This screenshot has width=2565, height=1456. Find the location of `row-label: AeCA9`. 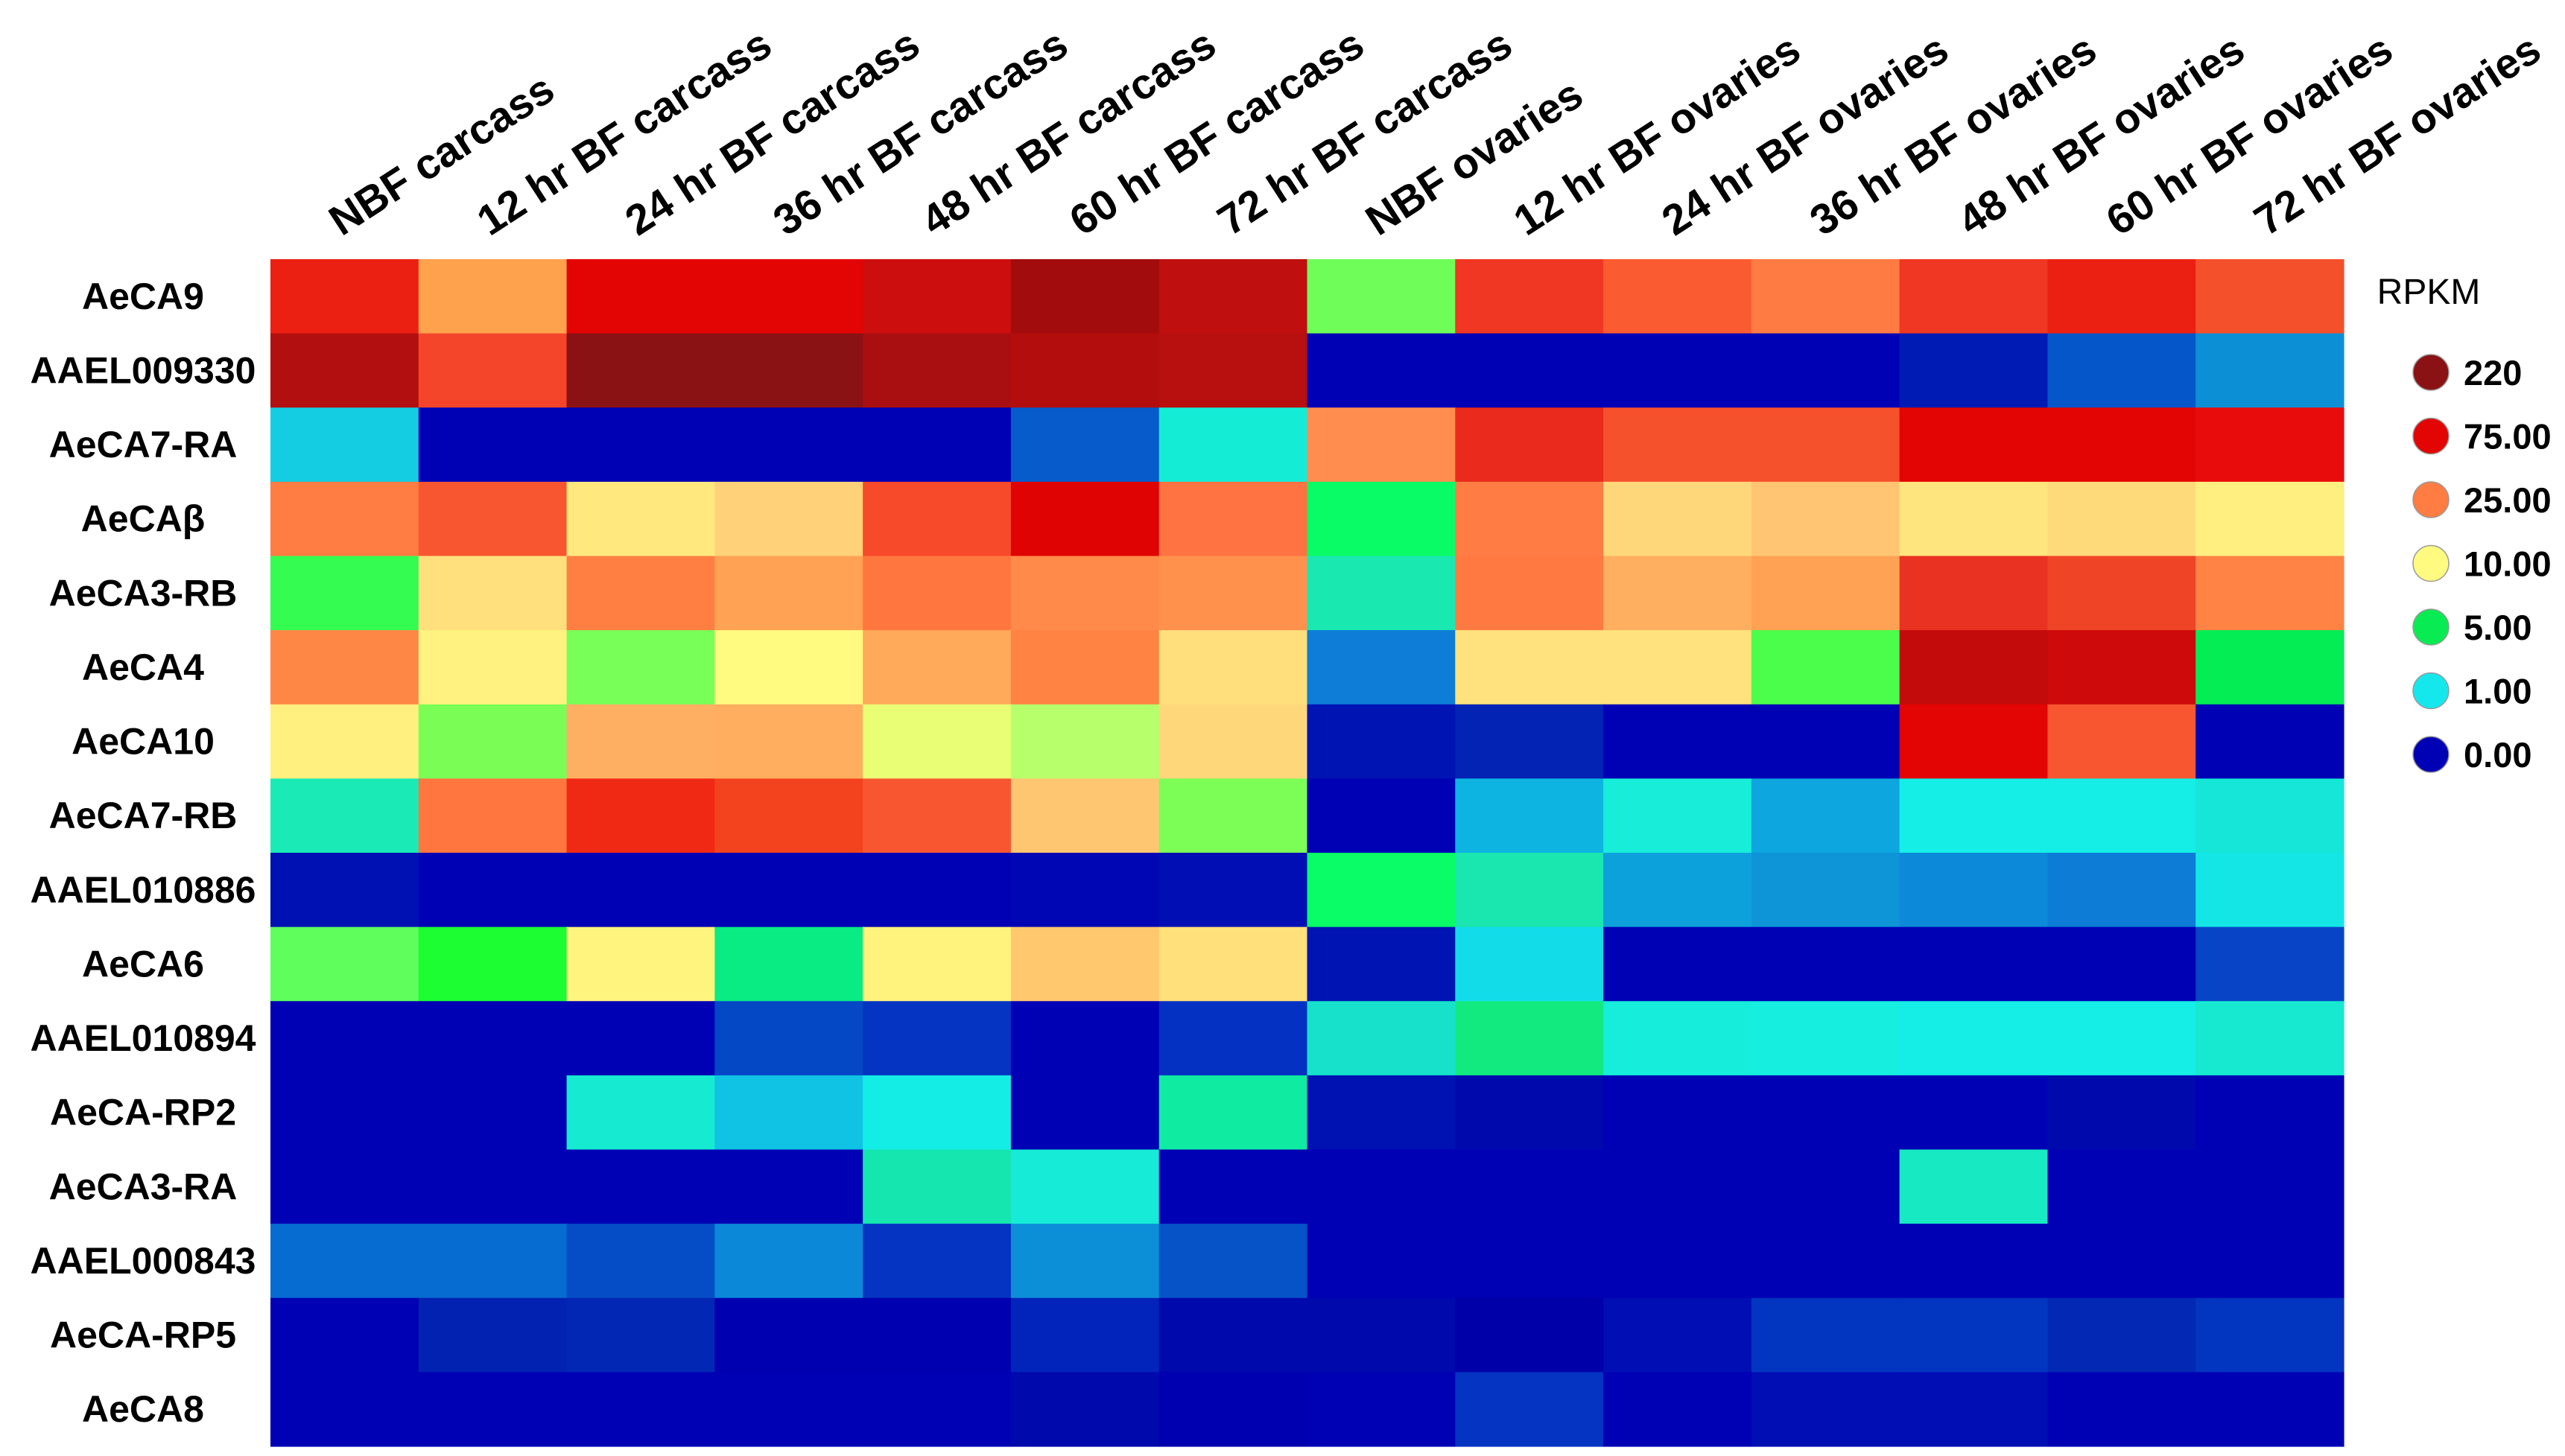

row-label: AeCA9 is located at coordinates (143, 296).